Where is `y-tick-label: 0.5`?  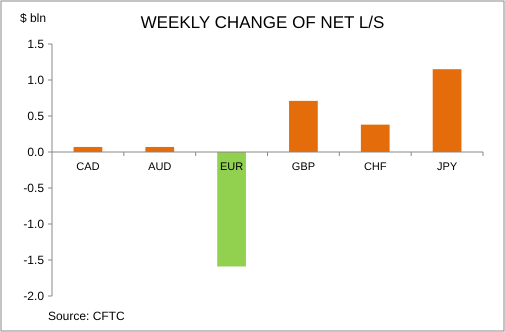 y-tick-label: 0.5 is located at coordinates (35, 116).